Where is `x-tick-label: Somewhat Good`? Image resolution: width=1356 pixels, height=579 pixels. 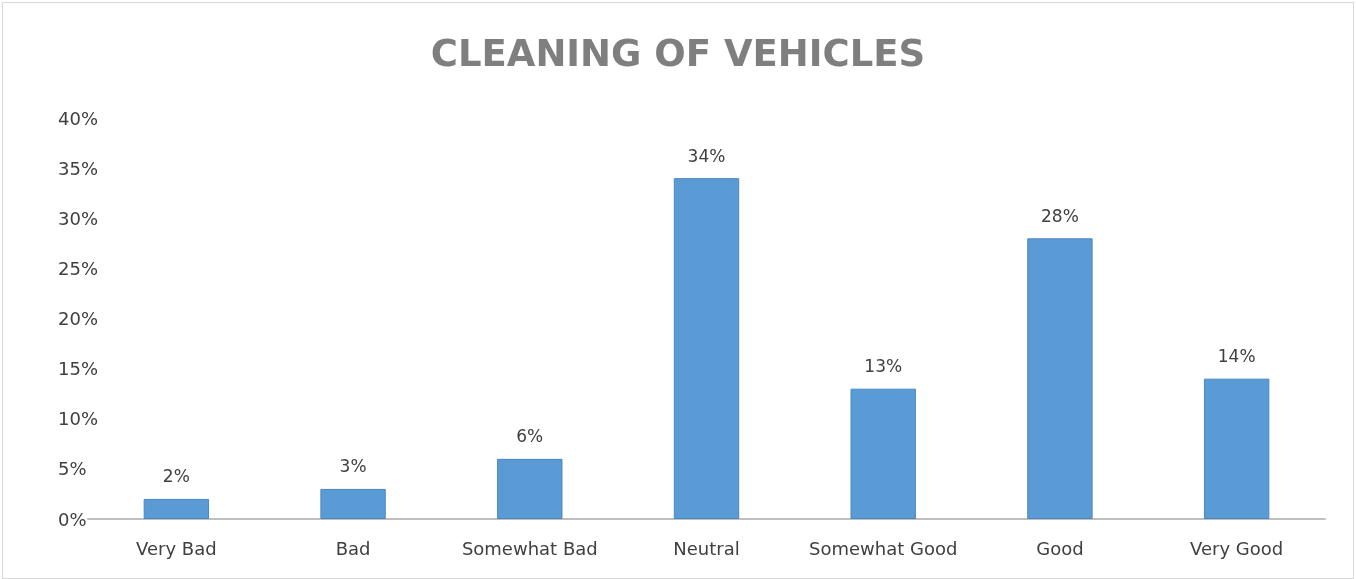
x-tick-label: Somewhat Good is located at coordinates (883, 548).